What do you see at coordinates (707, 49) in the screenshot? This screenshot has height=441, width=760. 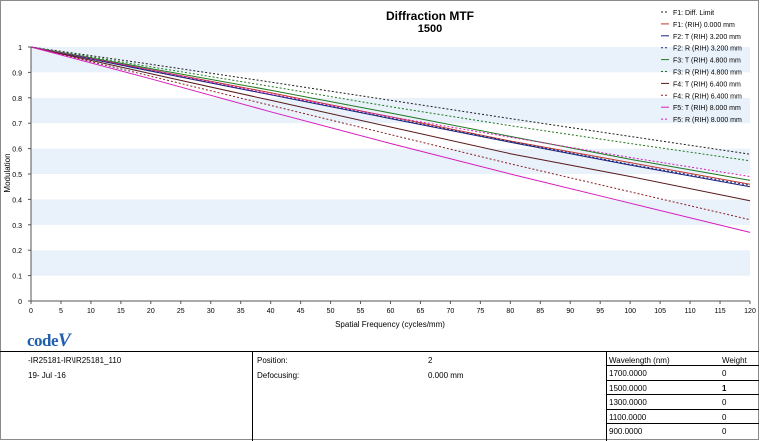 I see `legend-entry: F2: R (RIH) 3.200 mm` at bounding box center [707, 49].